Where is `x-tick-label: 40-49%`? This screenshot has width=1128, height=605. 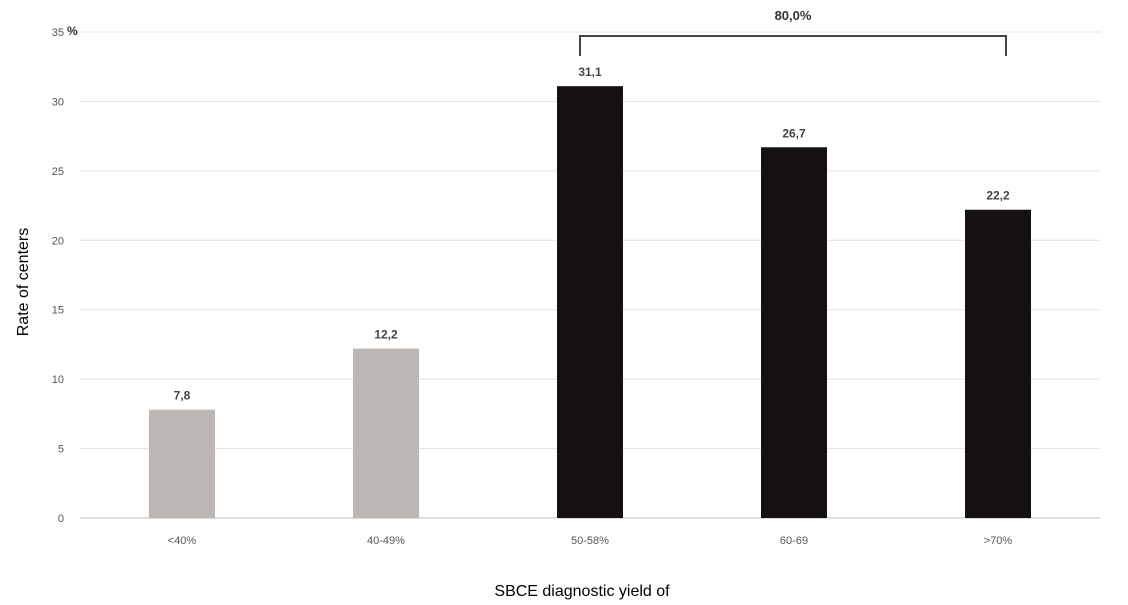 x-tick-label: 40-49% is located at coordinates (386, 541).